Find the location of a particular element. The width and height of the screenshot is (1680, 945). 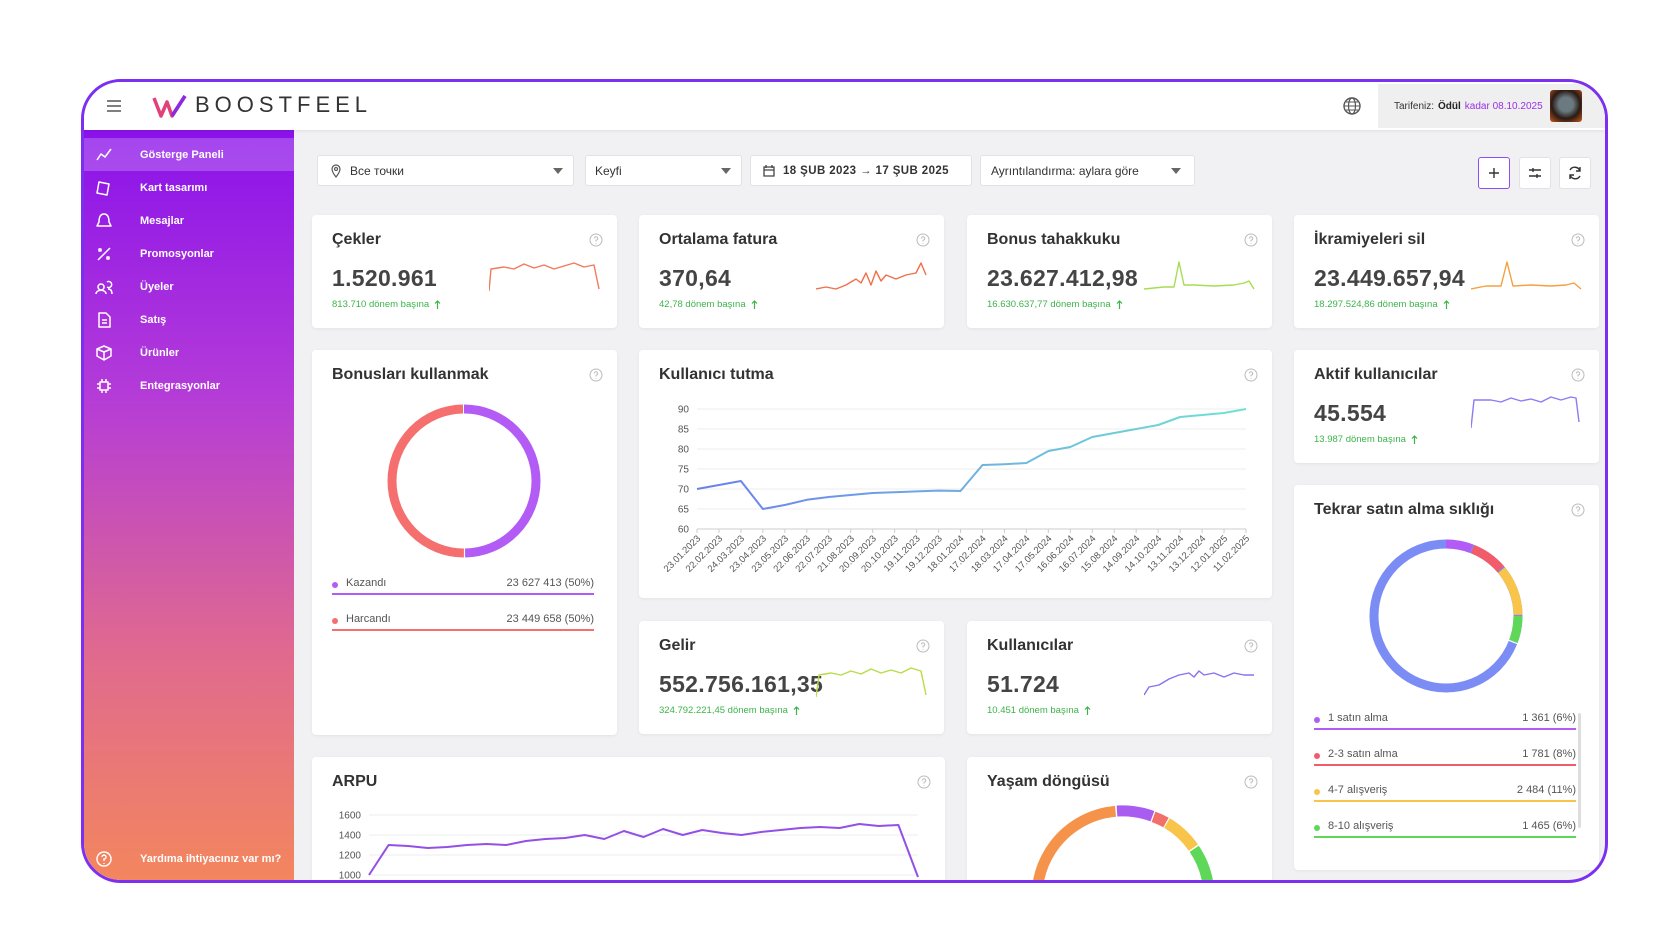

plan-name: Ödül is located at coordinates (1449, 106).